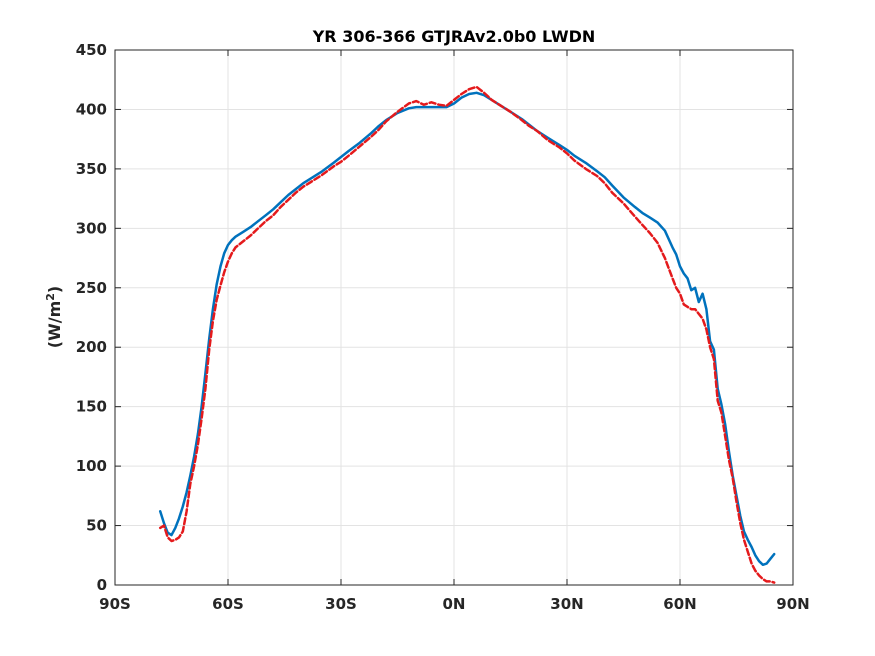 The width and height of the screenshot is (875, 656). I want to click on y-tick-label: 150, so click(91, 407).